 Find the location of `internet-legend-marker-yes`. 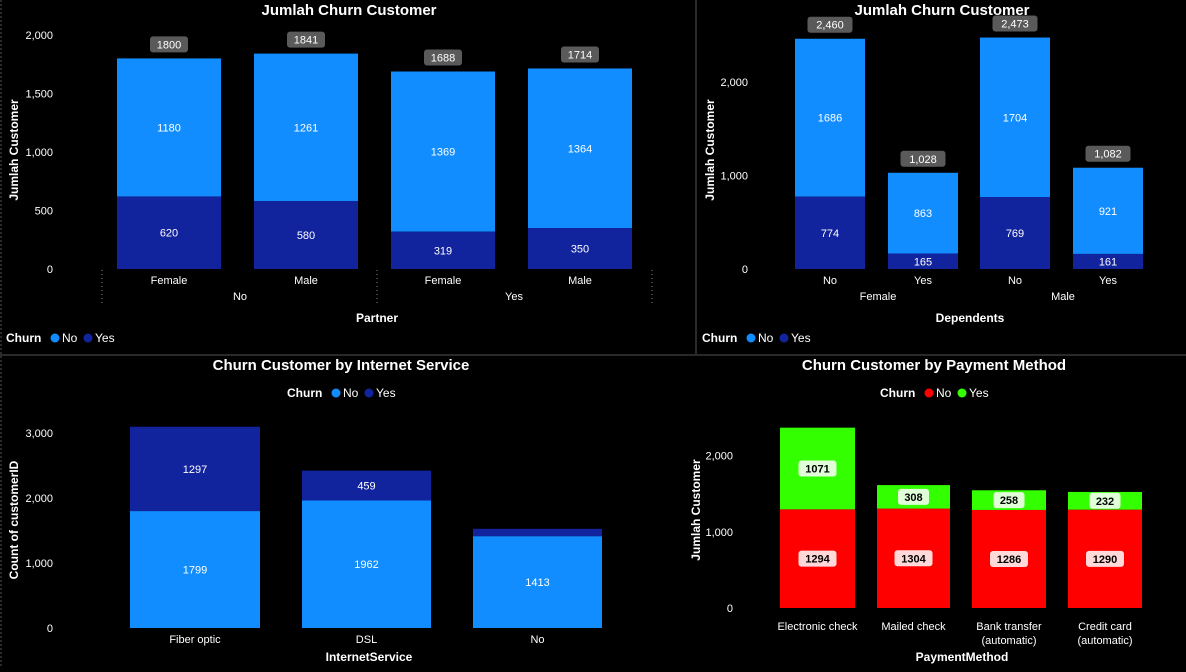

internet-legend-marker-yes is located at coordinates (369, 393).